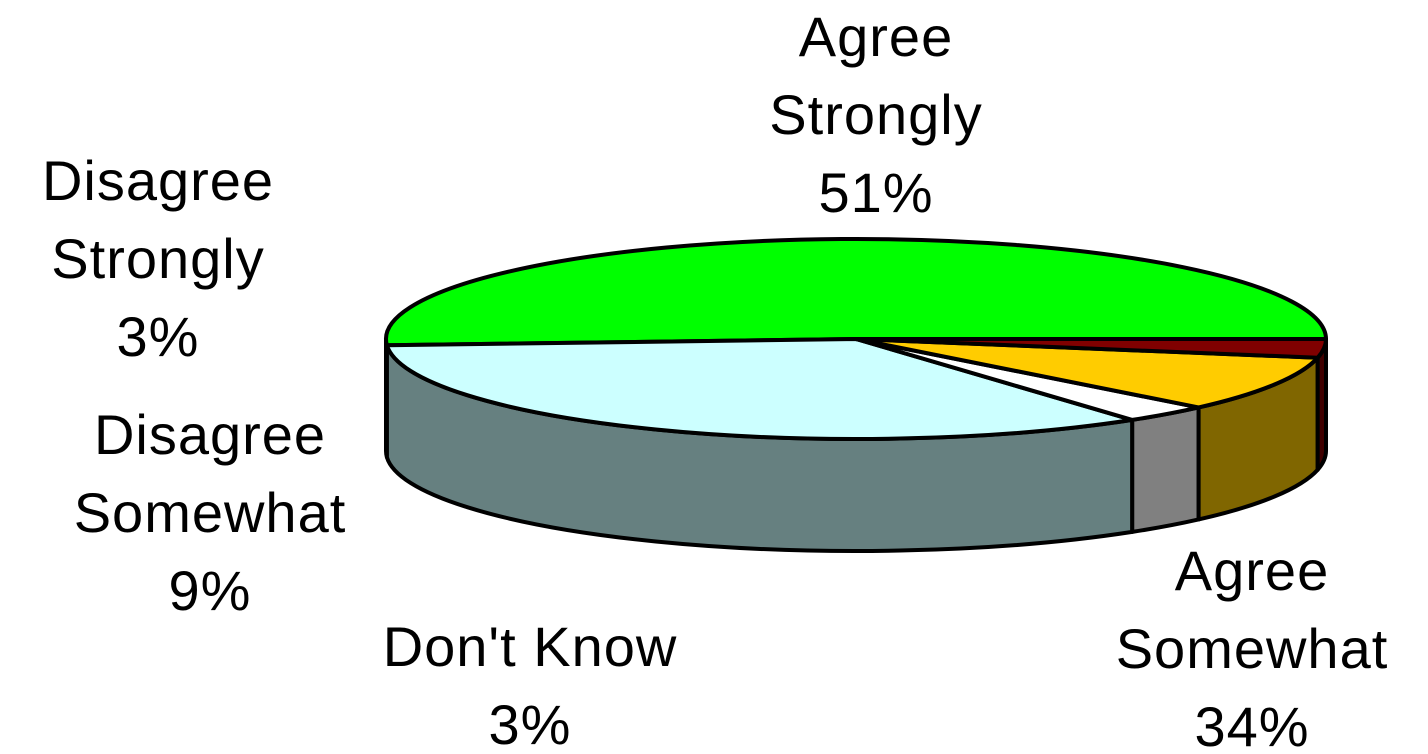 The height and width of the screenshot is (754, 1428). I want to click on slice-label-line: Don't Know, so click(530, 646).